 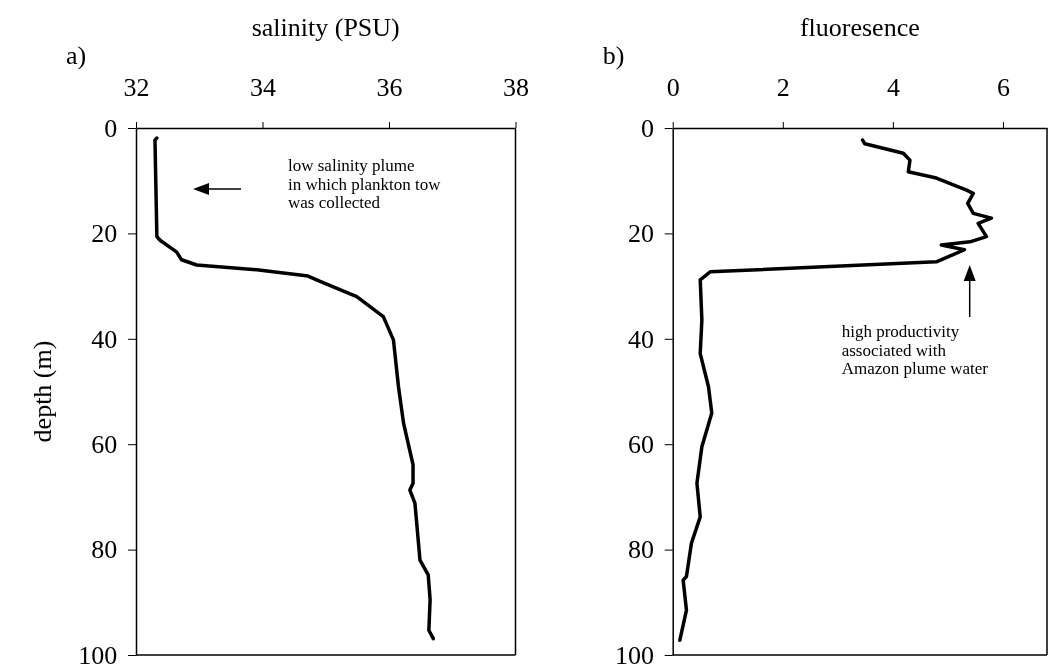 I want to click on x-tick-label: 38, so click(x=516, y=87).